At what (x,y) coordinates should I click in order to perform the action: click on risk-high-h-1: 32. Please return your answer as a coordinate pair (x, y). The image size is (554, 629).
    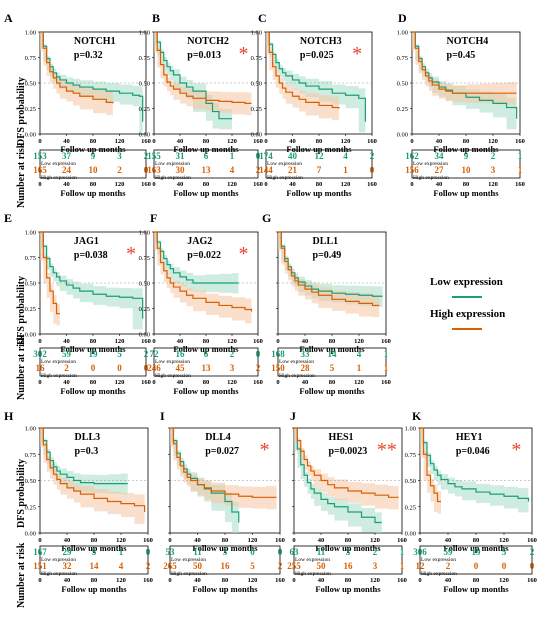
    Looking at the image, I should click on (68, 566).